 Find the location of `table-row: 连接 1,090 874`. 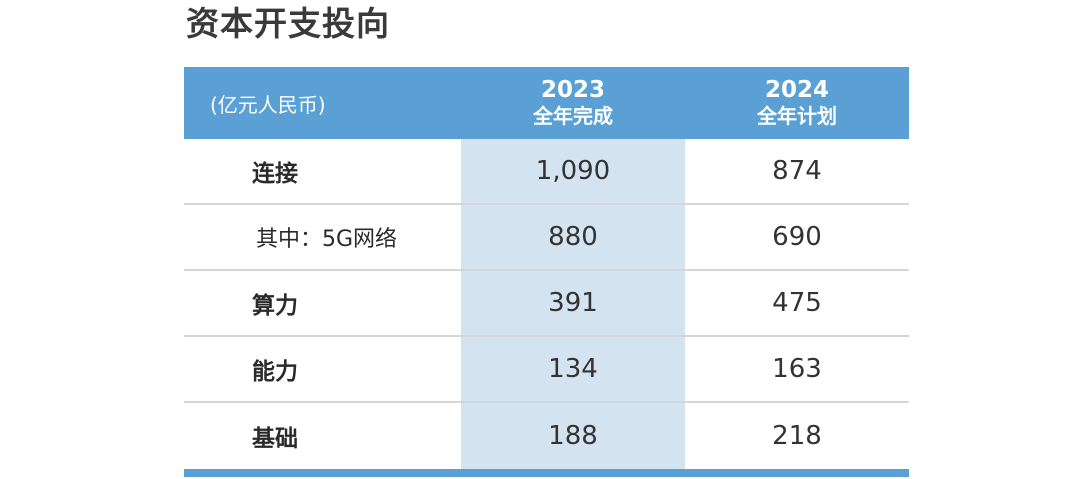

table-row: 连接 1,090 874 is located at coordinates (546, 172).